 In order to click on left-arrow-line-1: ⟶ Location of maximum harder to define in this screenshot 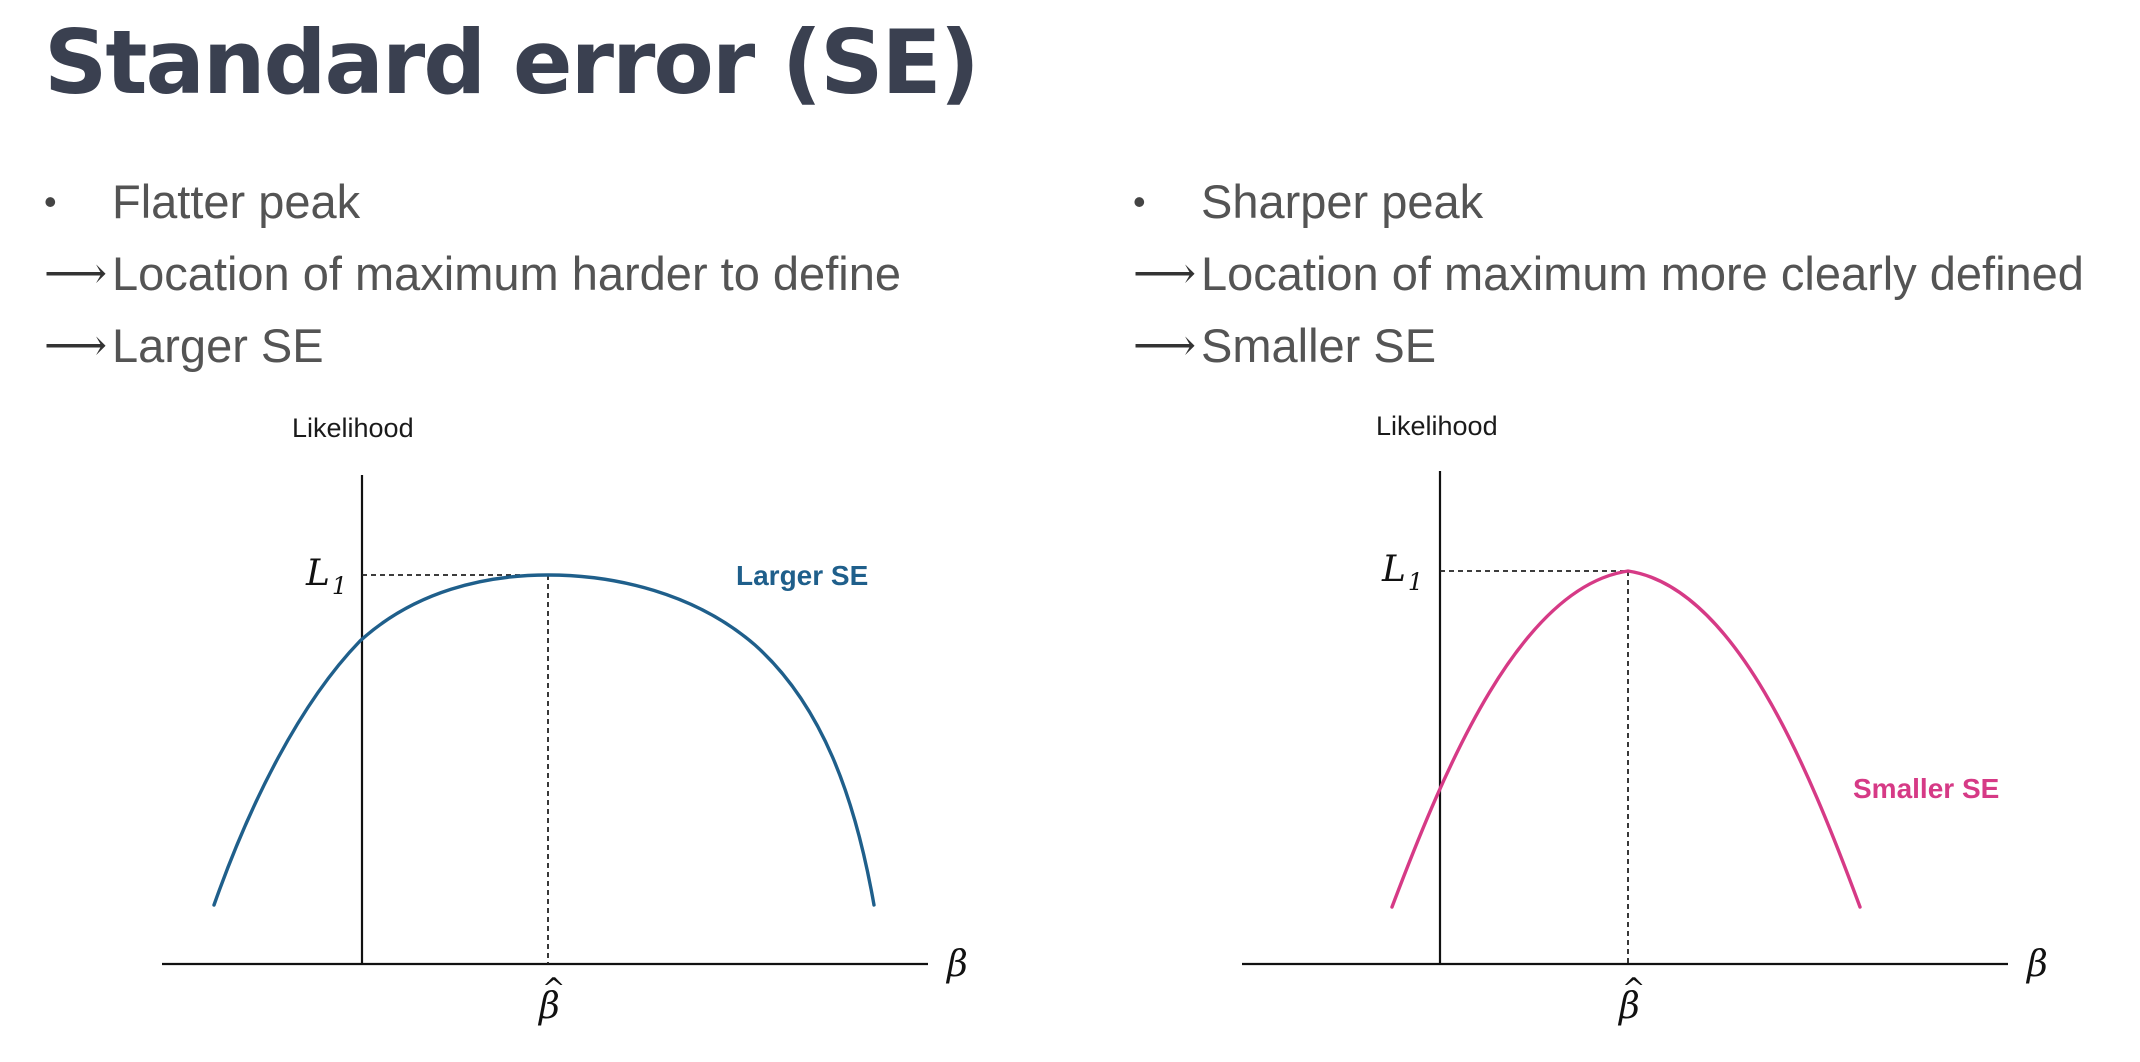, I will do `click(472, 274)`.